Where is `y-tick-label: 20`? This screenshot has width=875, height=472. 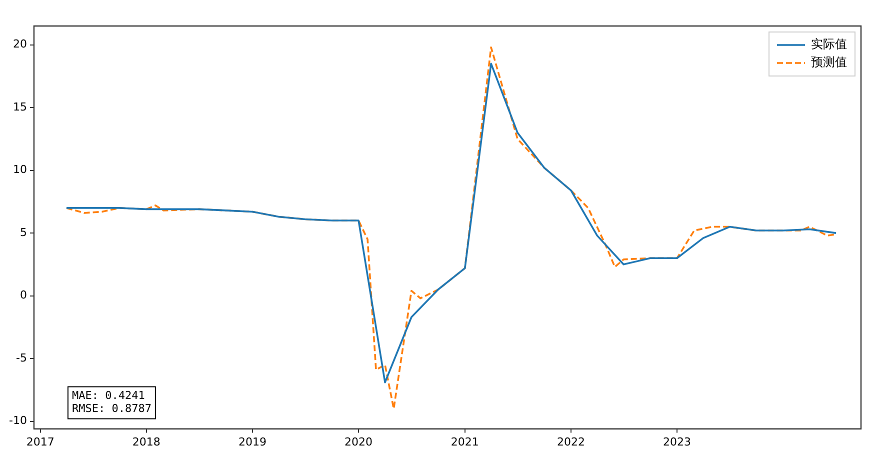 y-tick-label: 20 is located at coordinates (19, 44).